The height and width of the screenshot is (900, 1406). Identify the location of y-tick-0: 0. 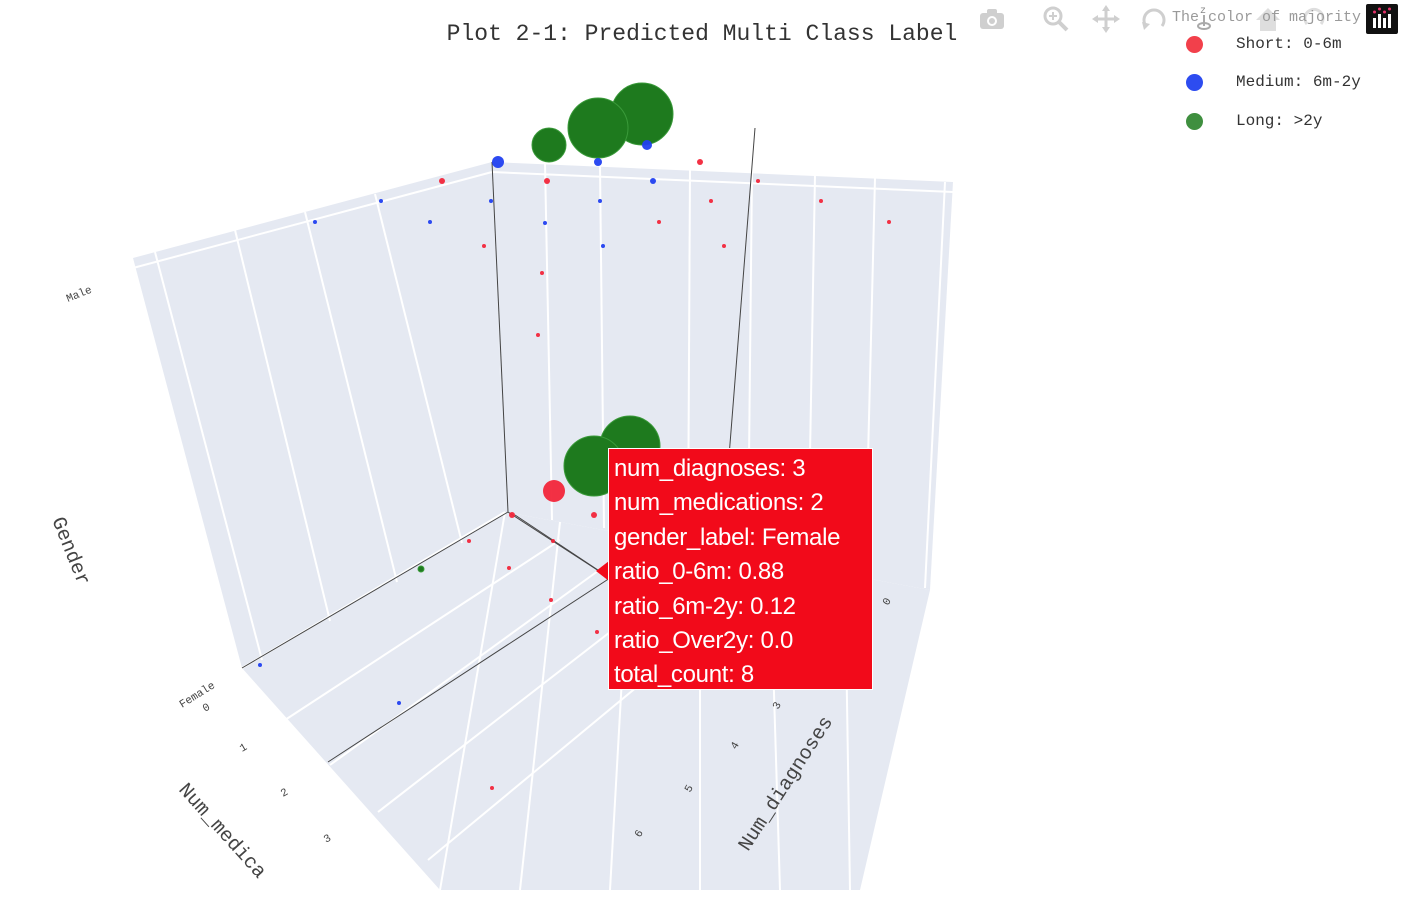
(207, 709).